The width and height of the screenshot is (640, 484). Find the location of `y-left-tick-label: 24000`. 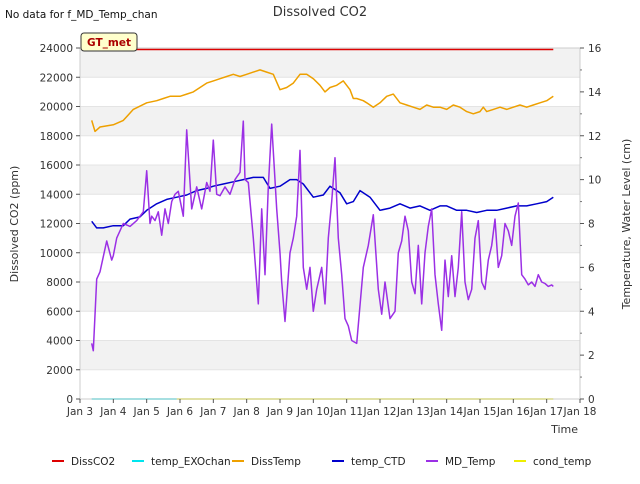

y-left-tick-label: 24000 is located at coordinates (56, 49).